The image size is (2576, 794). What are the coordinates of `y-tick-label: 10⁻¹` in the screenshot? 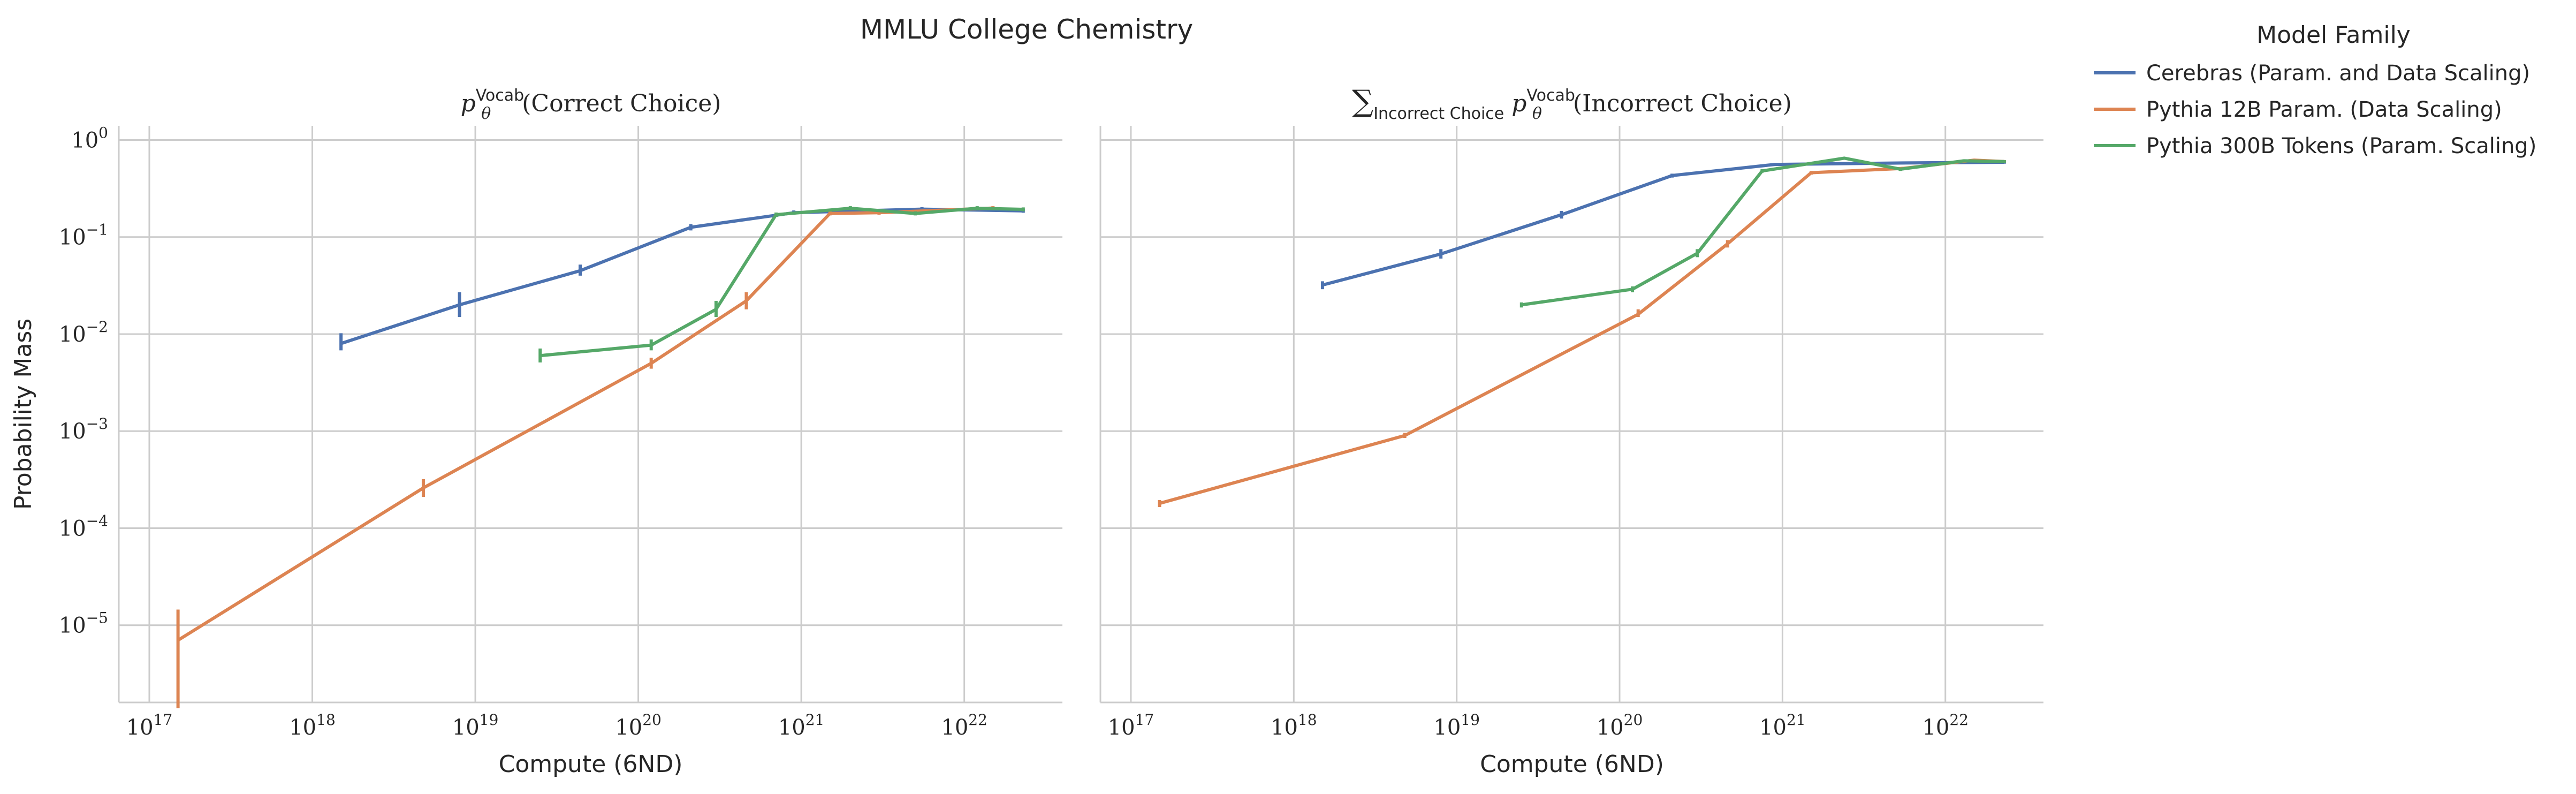 It's located at (83, 235).